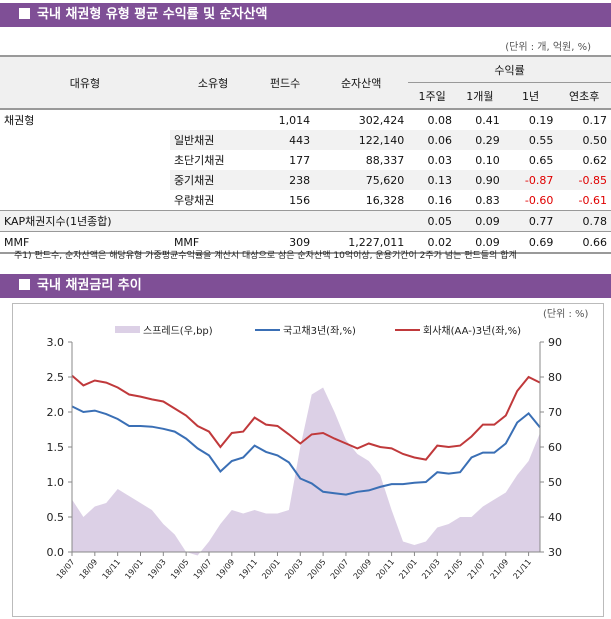 Image resolution: width=611 pixels, height=619 pixels. What do you see at coordinates (555, 377) in the screenshot?
I see `y-right-tick-label: 80` at bounding box center [555, 377].